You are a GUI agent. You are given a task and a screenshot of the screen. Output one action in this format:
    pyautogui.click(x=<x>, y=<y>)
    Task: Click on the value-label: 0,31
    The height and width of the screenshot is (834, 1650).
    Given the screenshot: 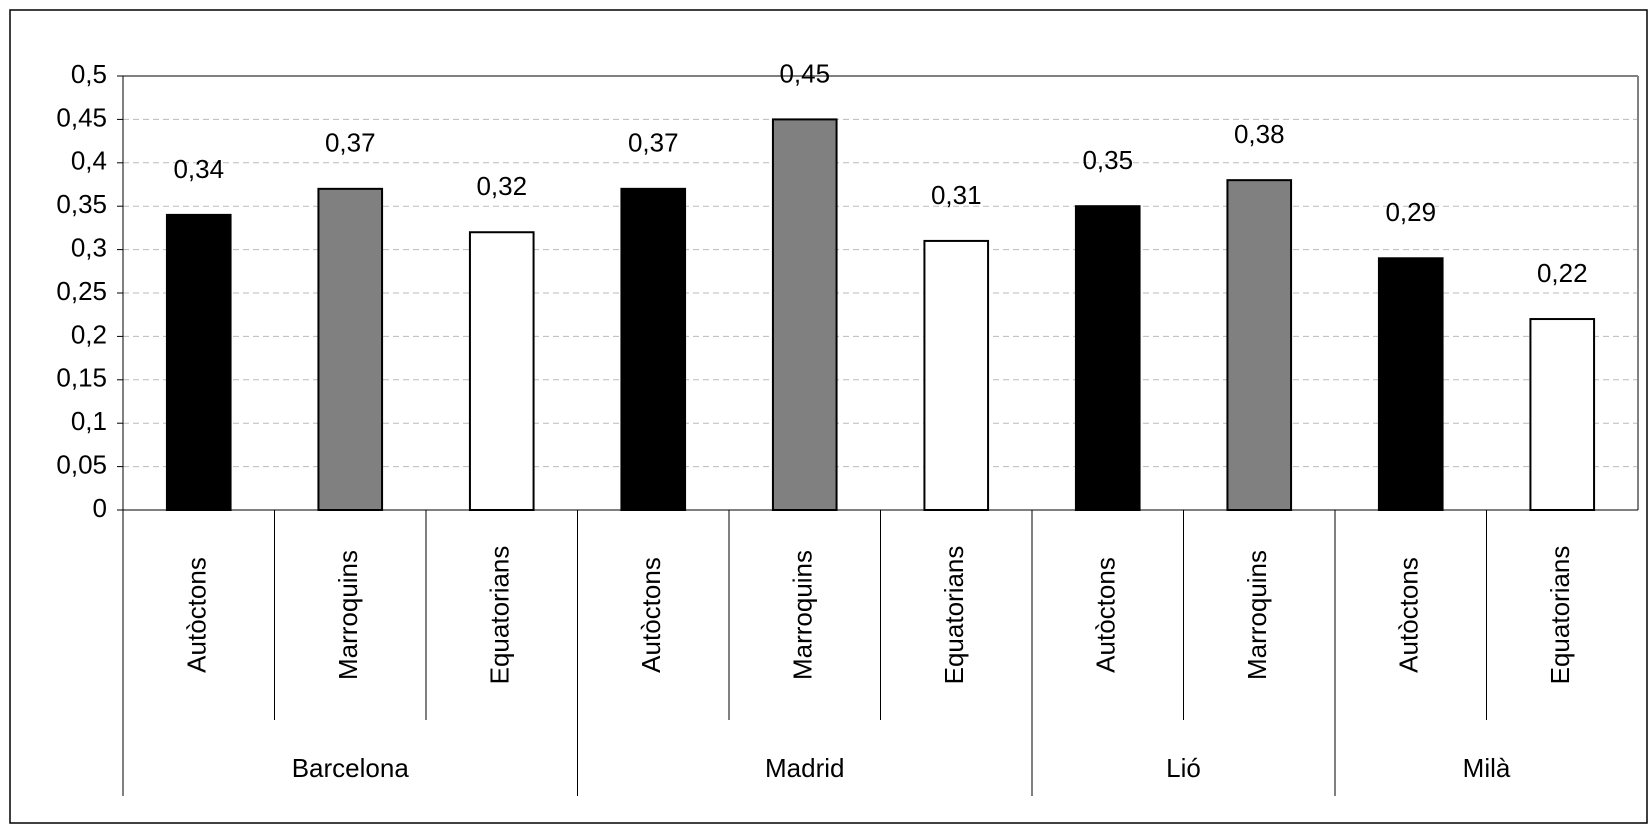 What is the action you would take?
    pyautogui.click(x=956, y=195)
    